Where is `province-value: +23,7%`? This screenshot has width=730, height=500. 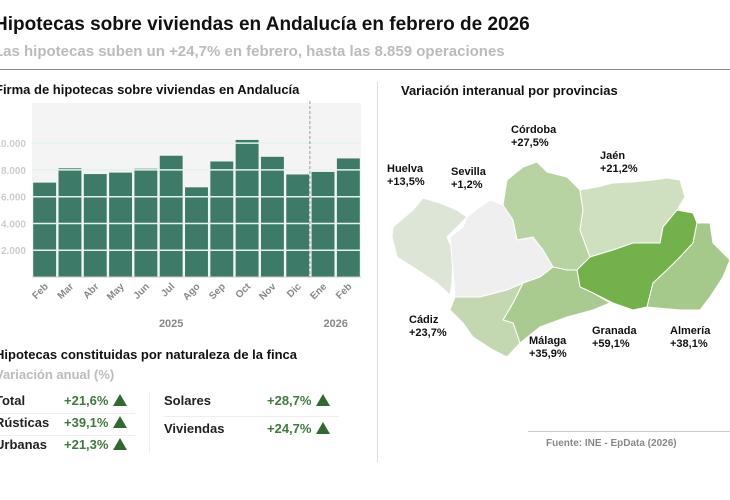
province-value: +23,7% is located at coordinates (428, 333).